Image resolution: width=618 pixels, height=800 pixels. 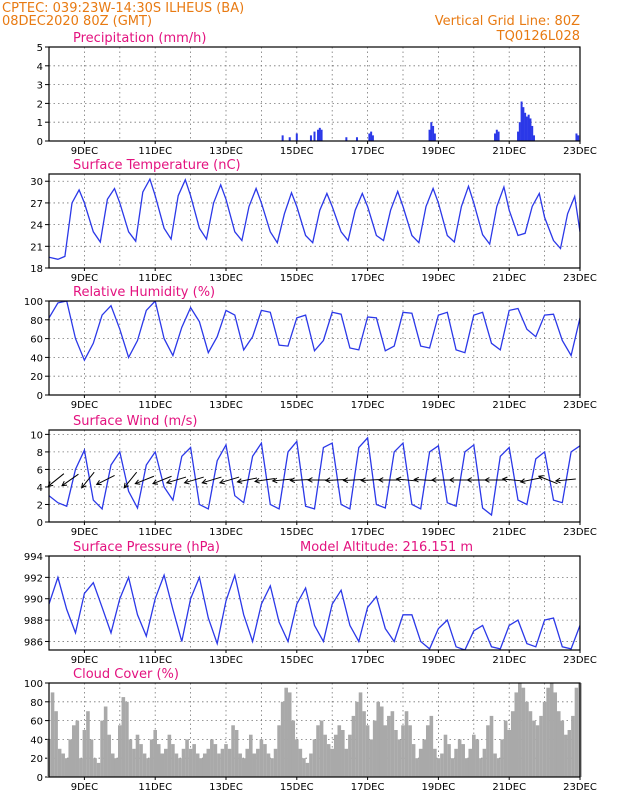 I want to click on xtick-label-precip: 21DEC, so click(x=509, y=151).